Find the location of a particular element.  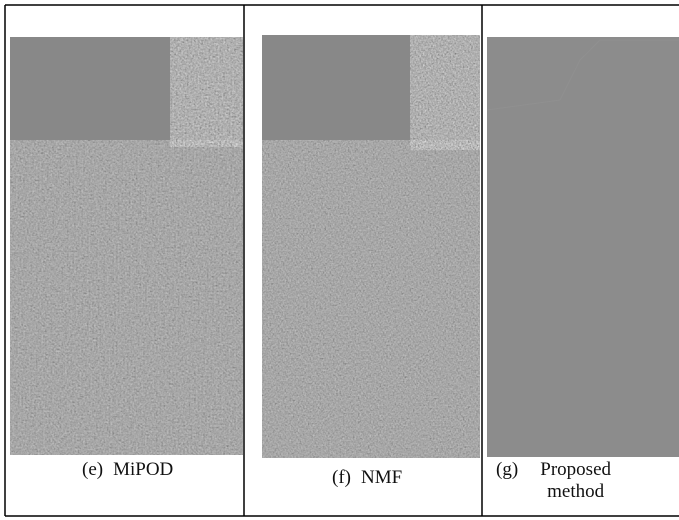

caption-text: MiPOD is located at coordinates (143, 469).